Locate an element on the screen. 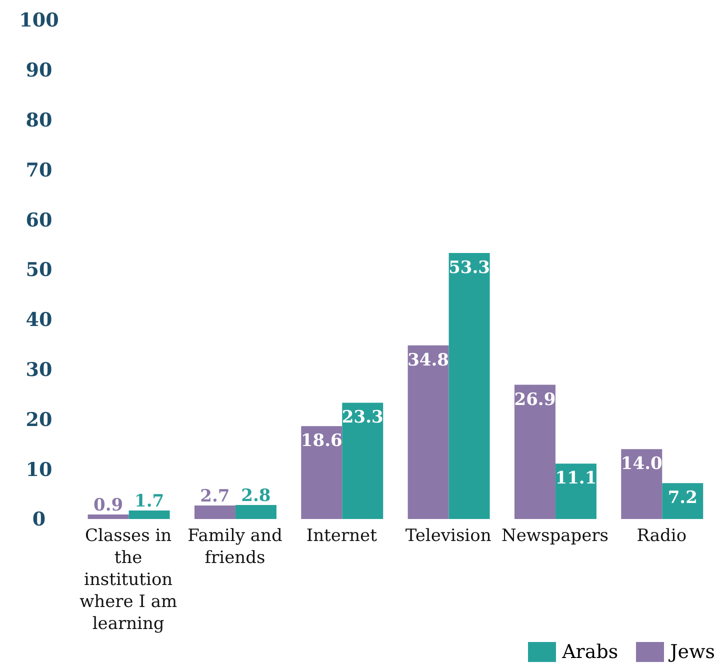 This screenshot has height=663, width=715. data-label: 1.7 is located at coordinates (149, 502).